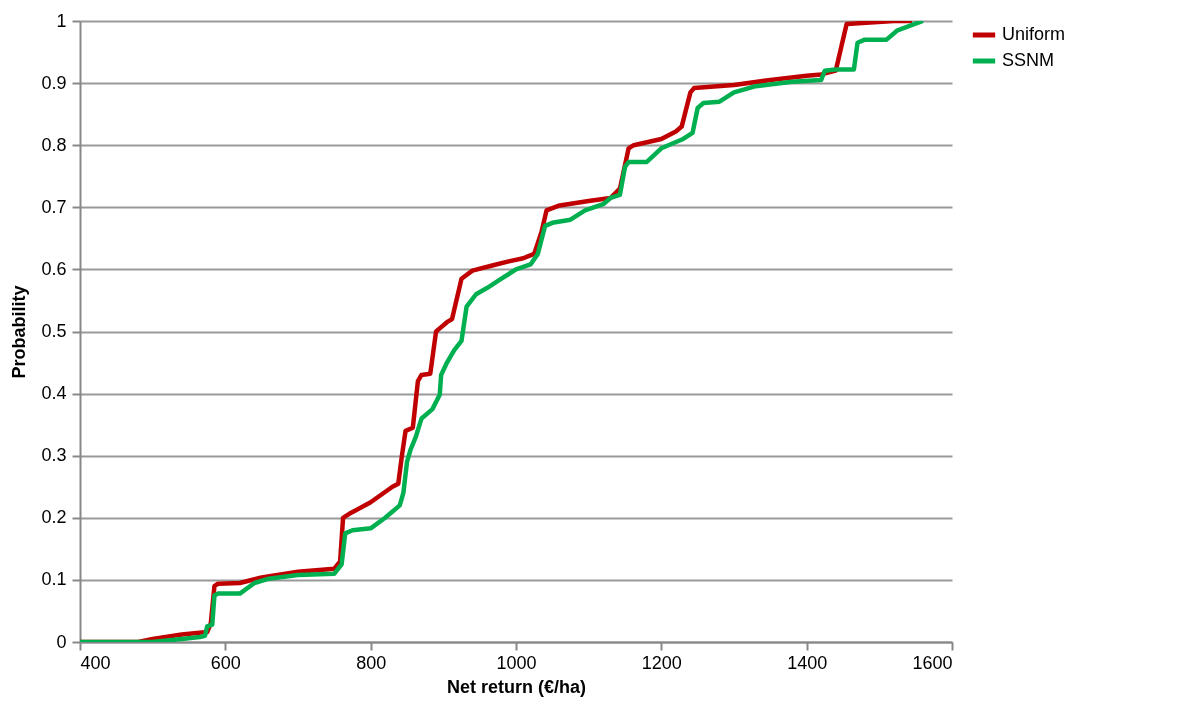 The height and width of the screenshot is (725, 1195). I want to click on x-tick-label: 600, so click(225, 662).